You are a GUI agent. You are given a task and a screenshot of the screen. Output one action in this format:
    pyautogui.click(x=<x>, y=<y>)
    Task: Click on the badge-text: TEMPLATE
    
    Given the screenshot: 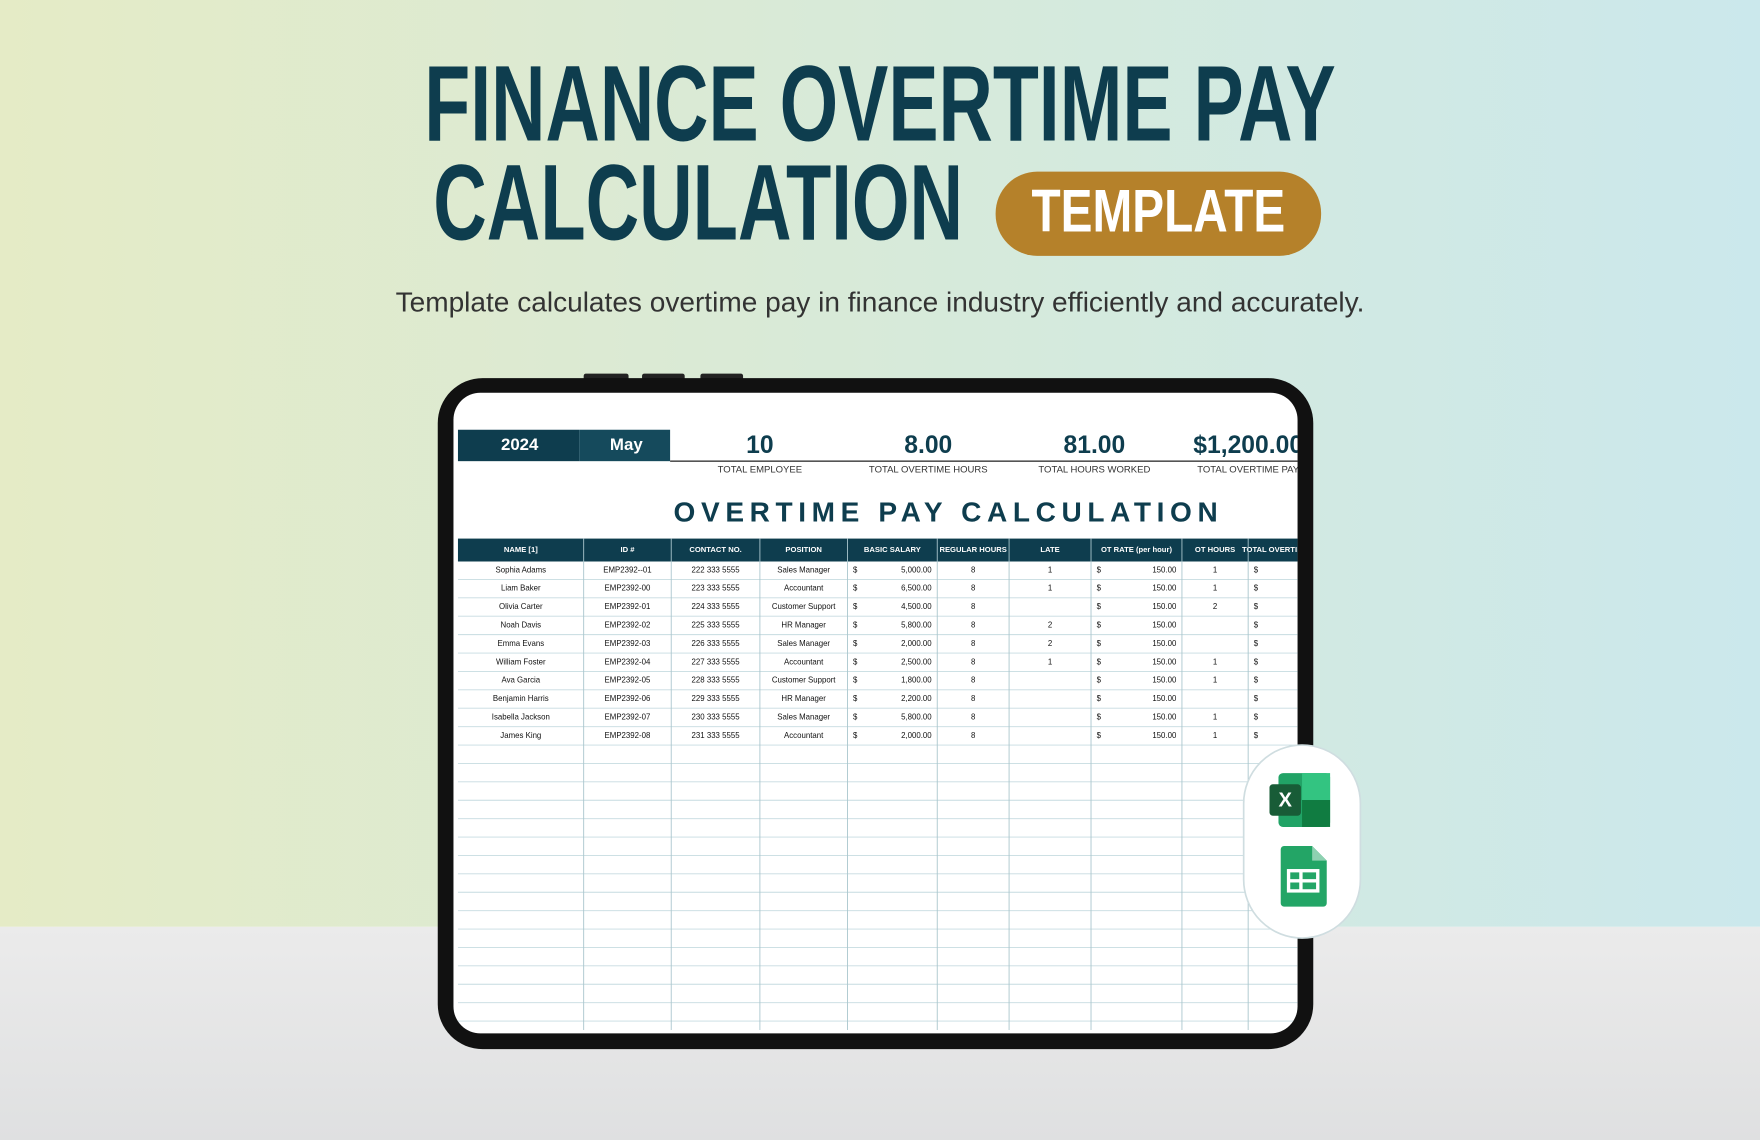 What is the action you would take?
    pyautogui.click(x=1159, y=210)
    